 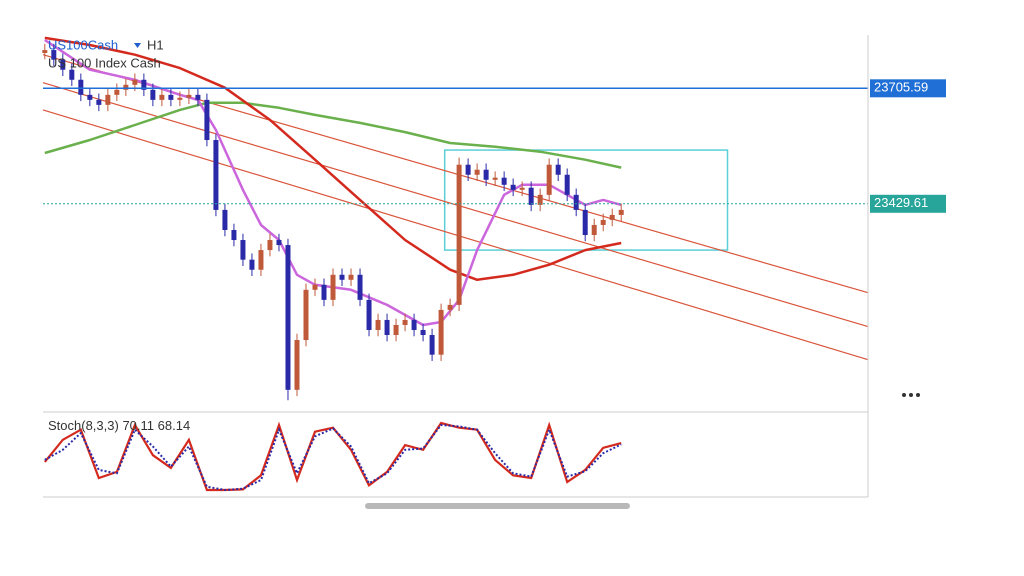 What do you see at coordinates (901, 202) in the screenshot?
I see `last-price-label: 23429.61` at bounding box center [901, 202].